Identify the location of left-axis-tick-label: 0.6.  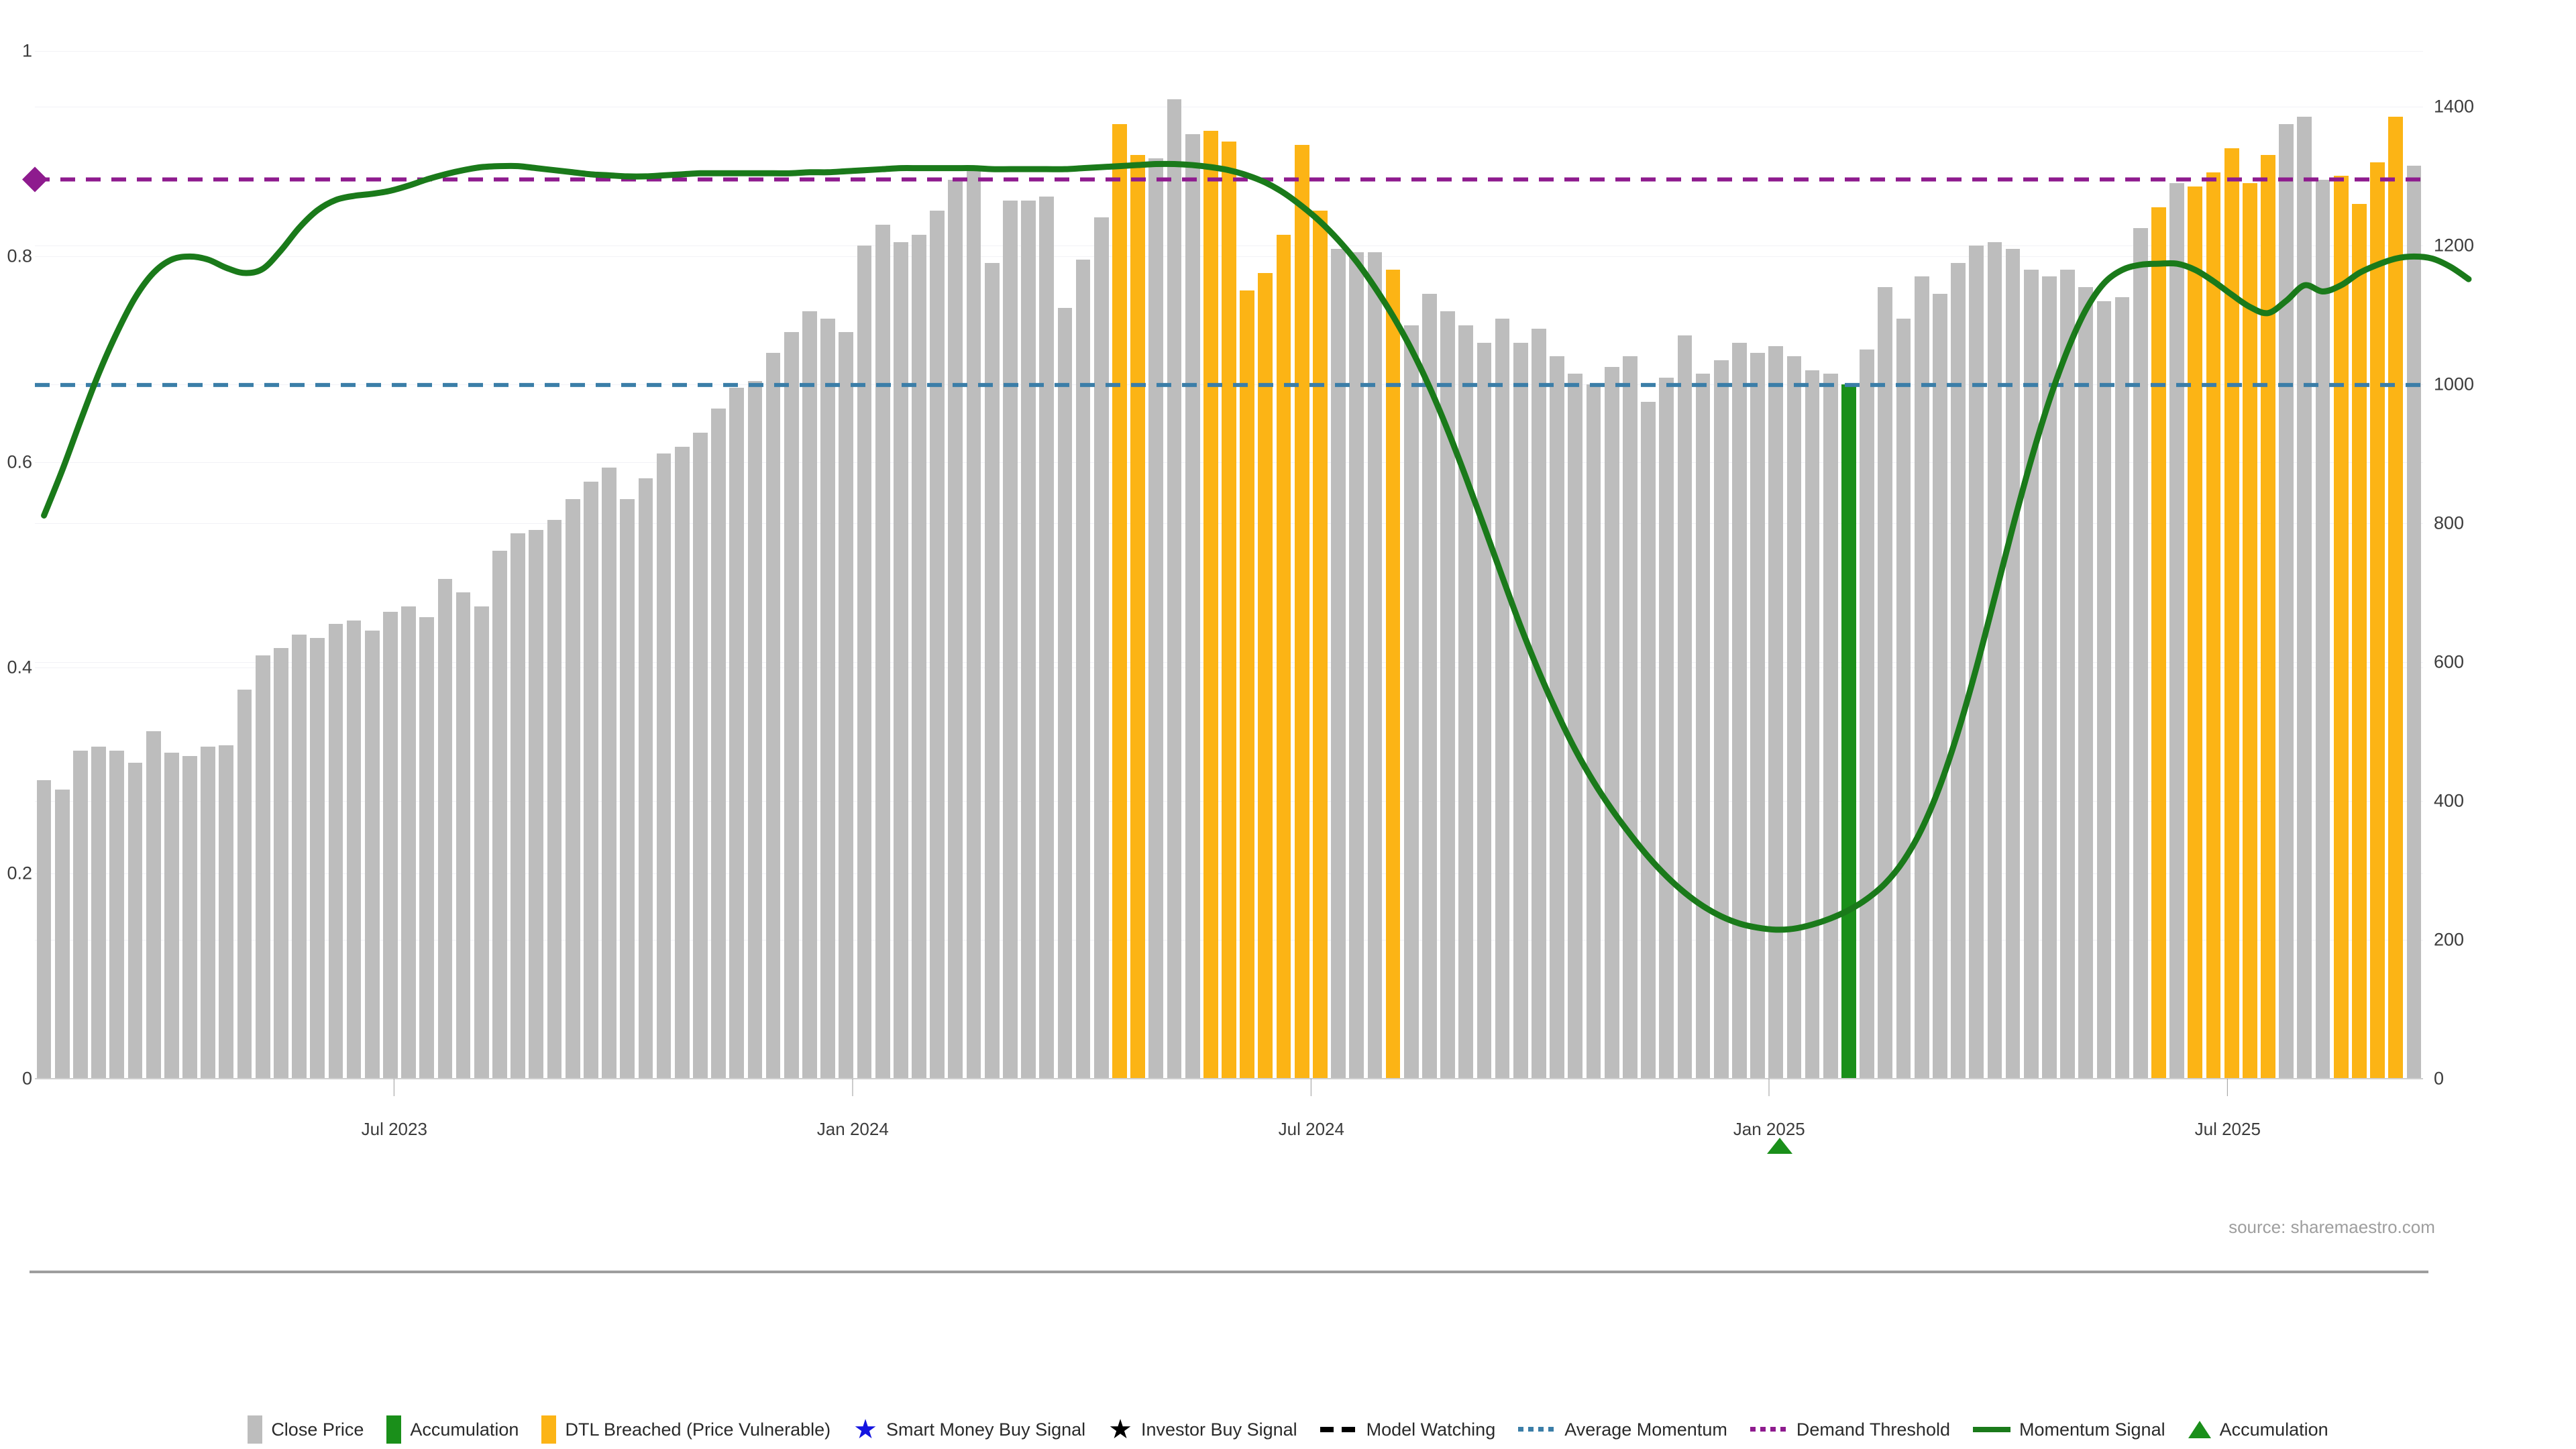
(19, 461).